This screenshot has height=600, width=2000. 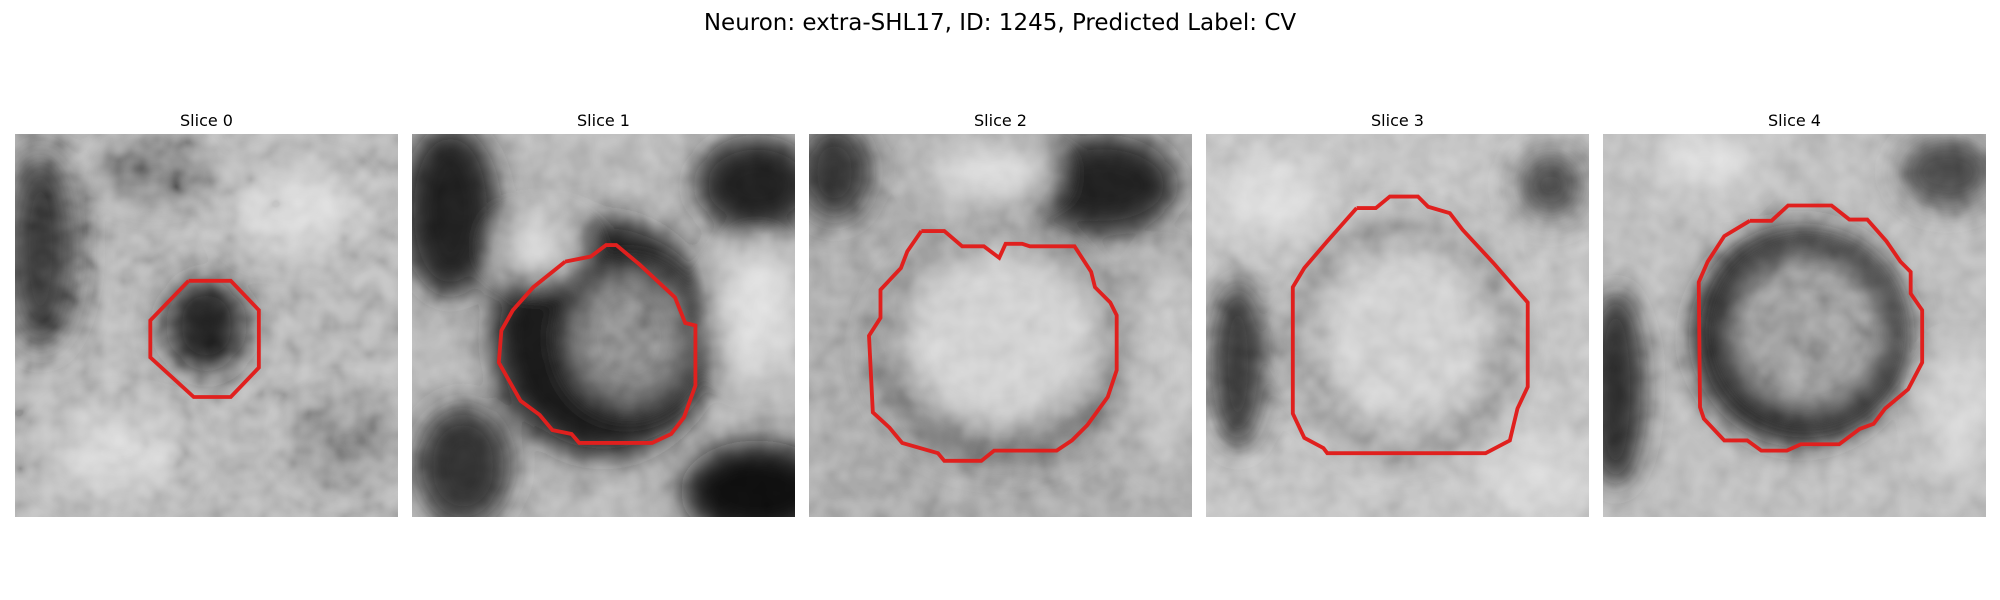 I want to click on slice-title-2: Slice 2, so click(x=1000, y=120).